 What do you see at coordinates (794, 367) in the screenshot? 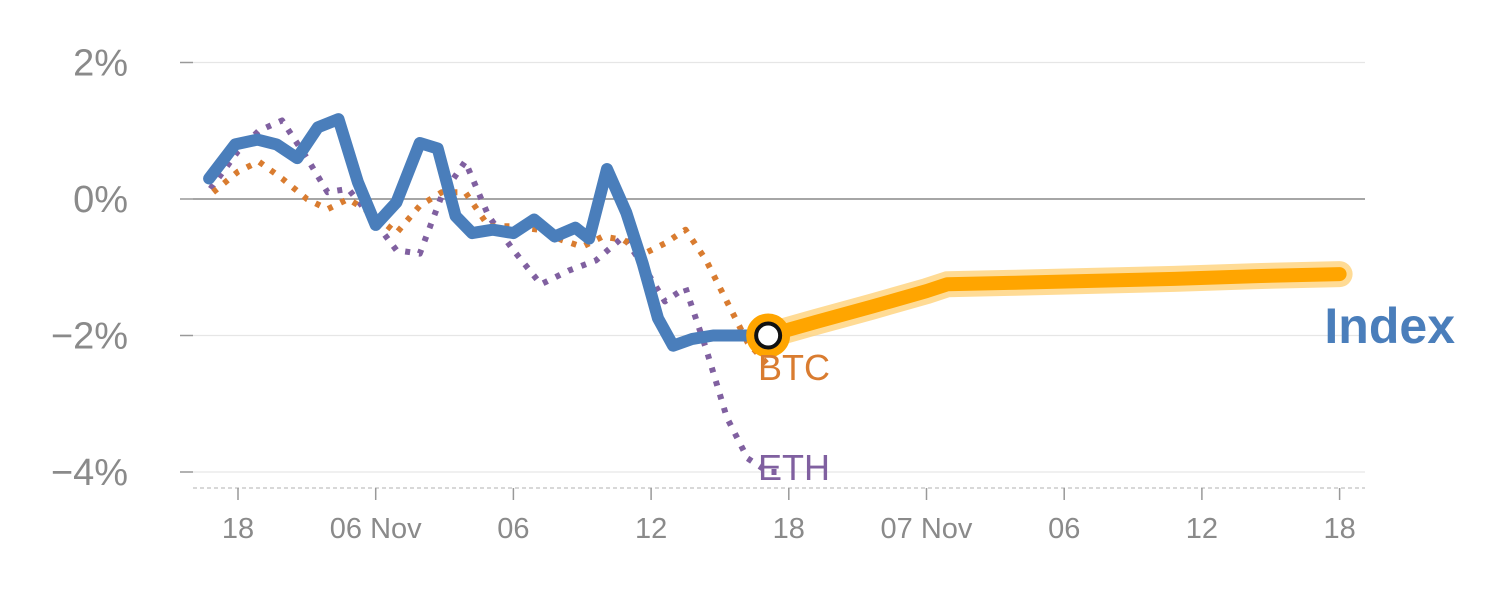
I see `label-btc: BTC` at bounding box center [794, 367].